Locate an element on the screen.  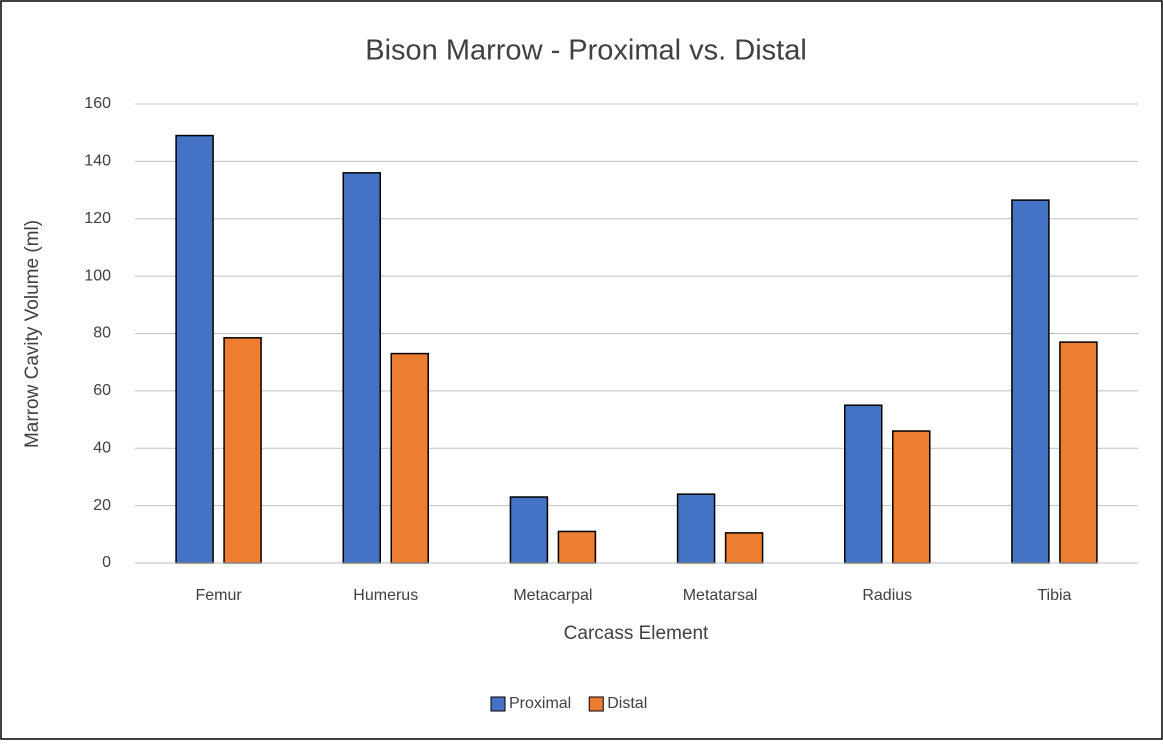
x-tick-label: Tibia is located at coordinates (1054, 595).